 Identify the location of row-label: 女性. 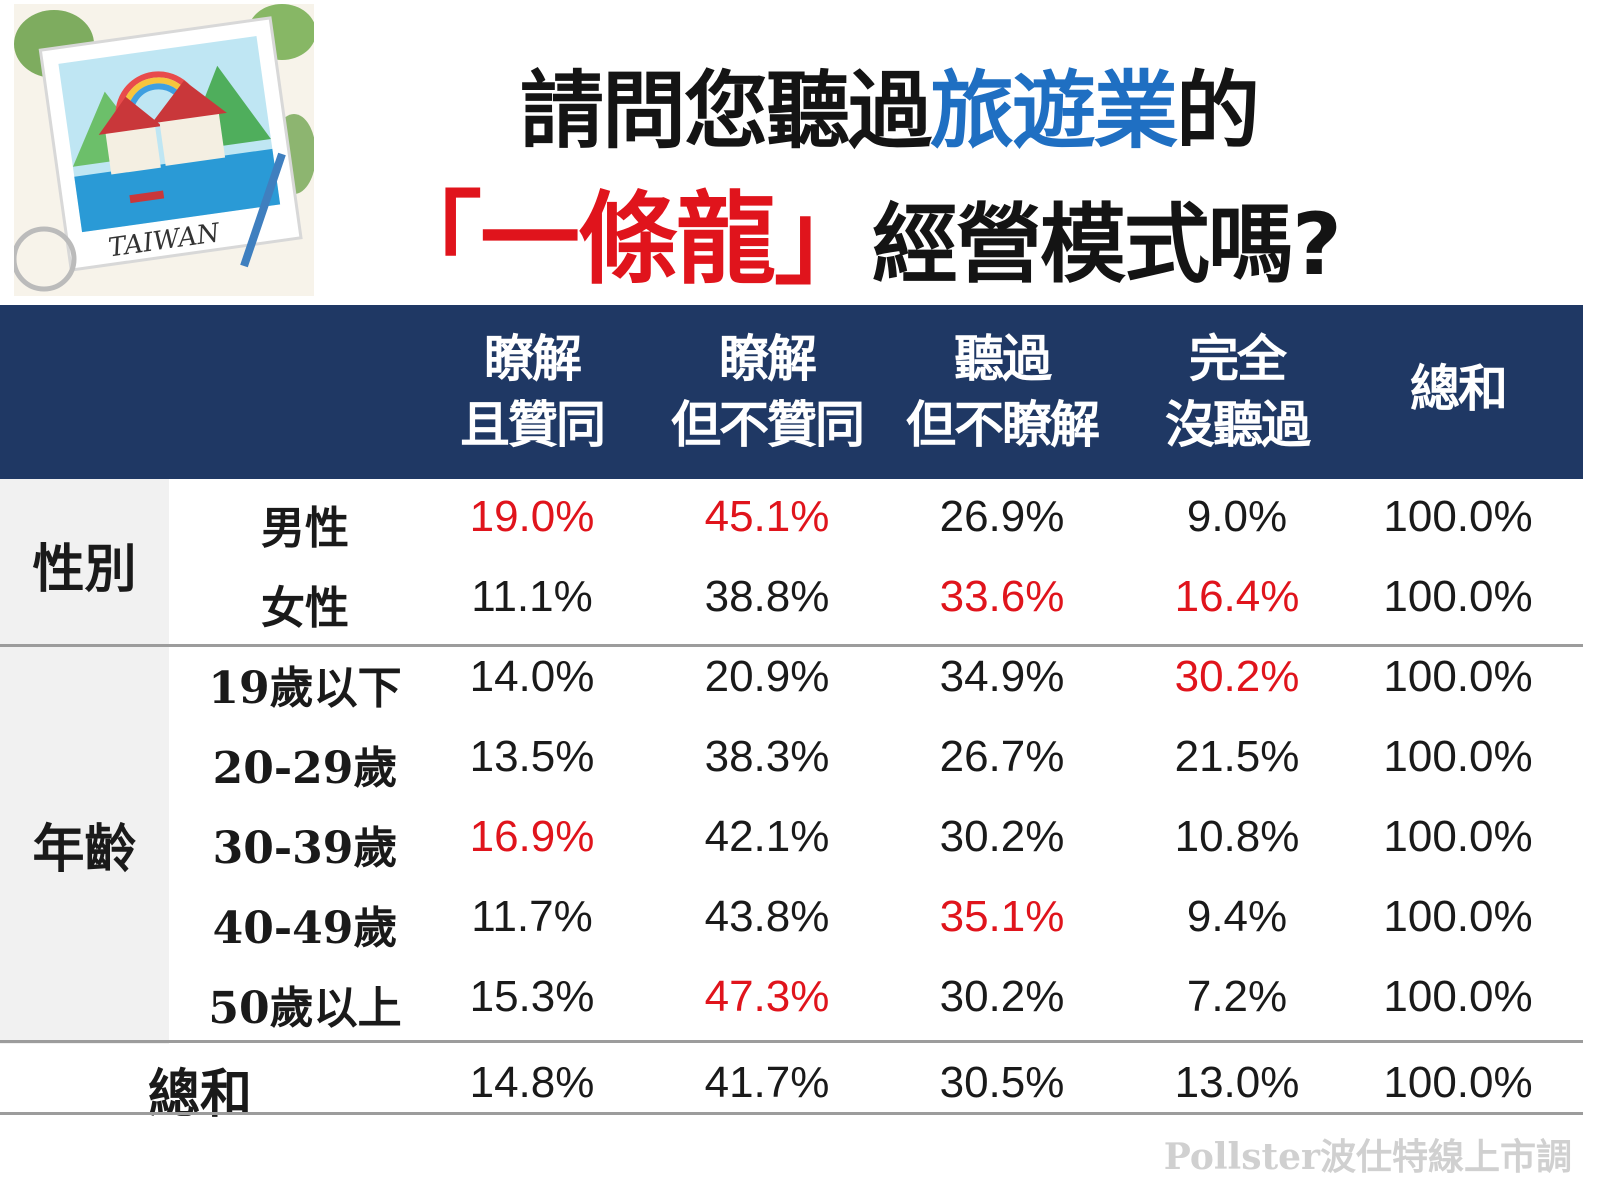
(305, 608).